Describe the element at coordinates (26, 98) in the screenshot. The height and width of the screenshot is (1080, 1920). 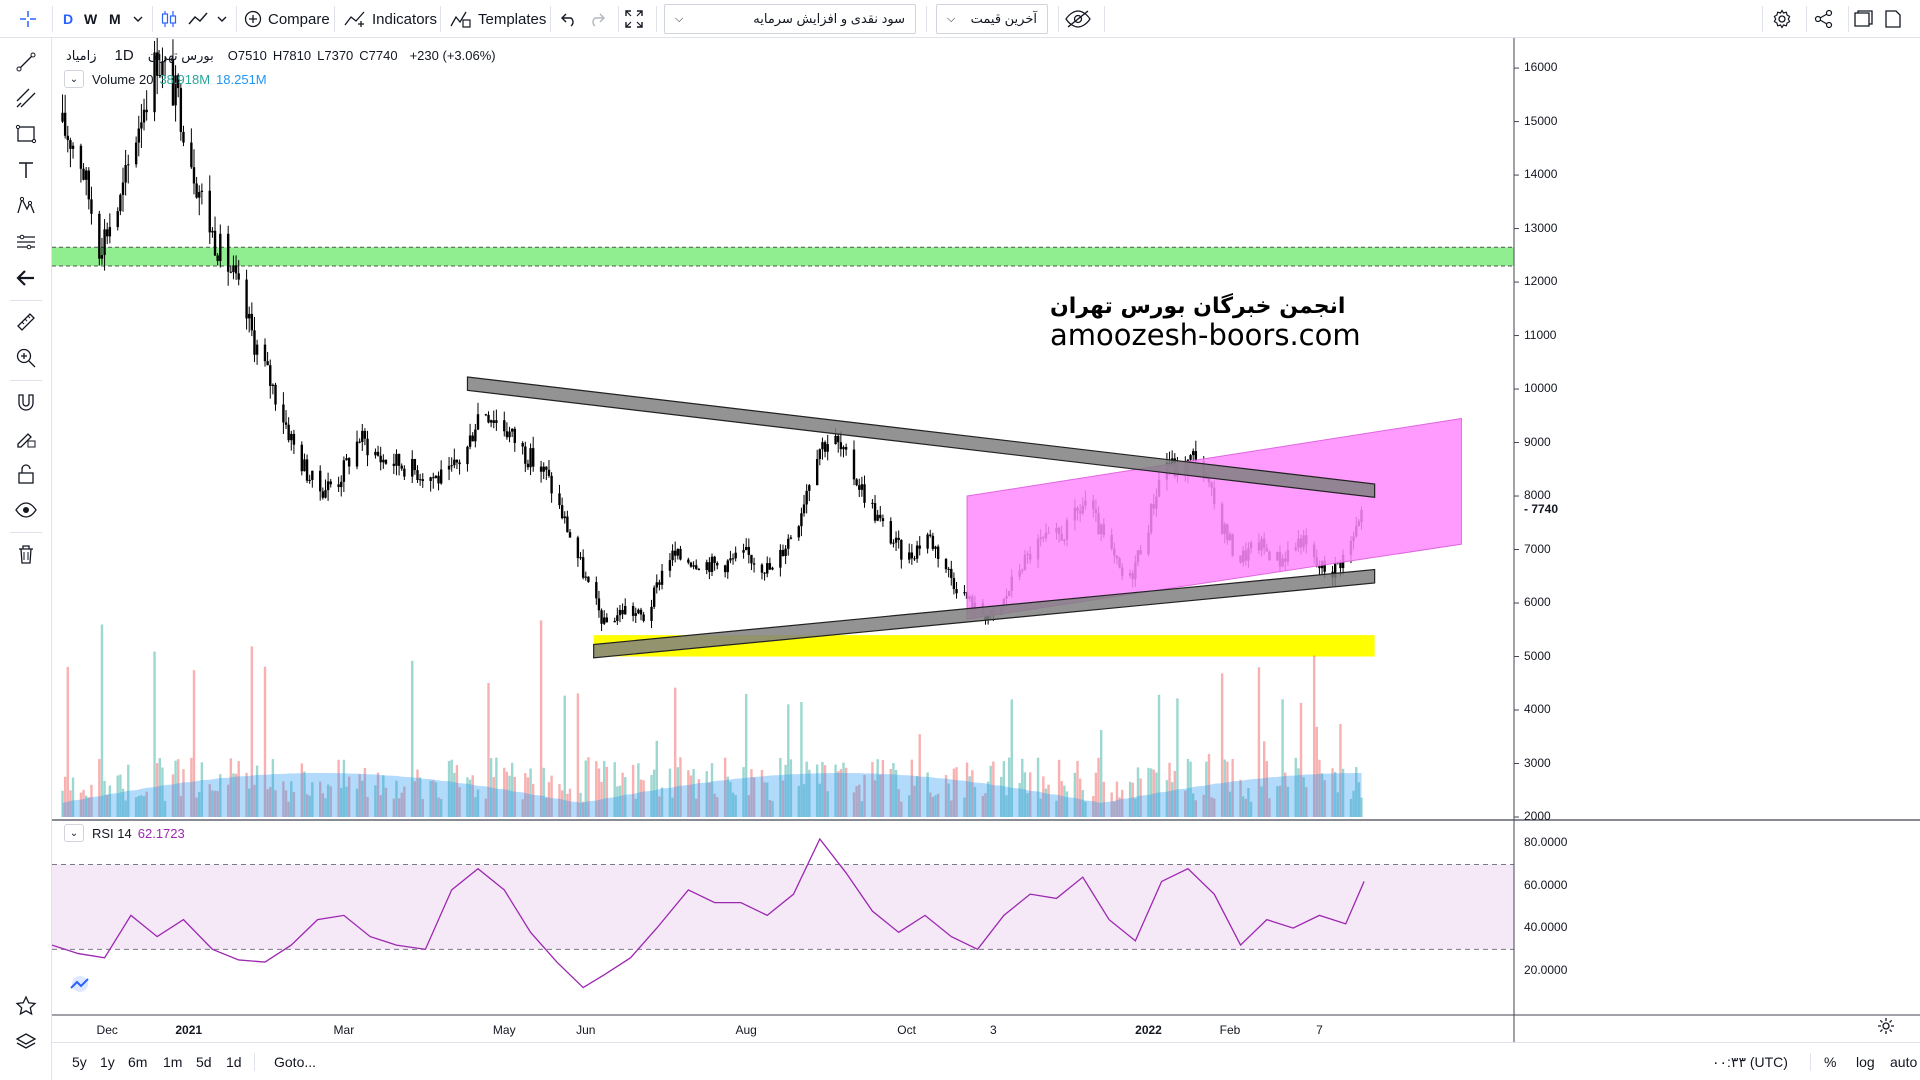
I see `fib-tool-icon` at that location.